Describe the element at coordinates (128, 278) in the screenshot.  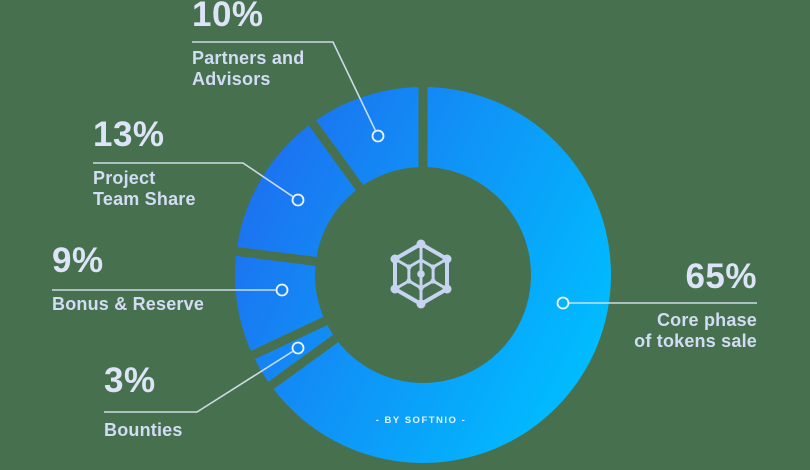
I see `label-bonus-reserve: 9% Bonus & Reserve` at that location.